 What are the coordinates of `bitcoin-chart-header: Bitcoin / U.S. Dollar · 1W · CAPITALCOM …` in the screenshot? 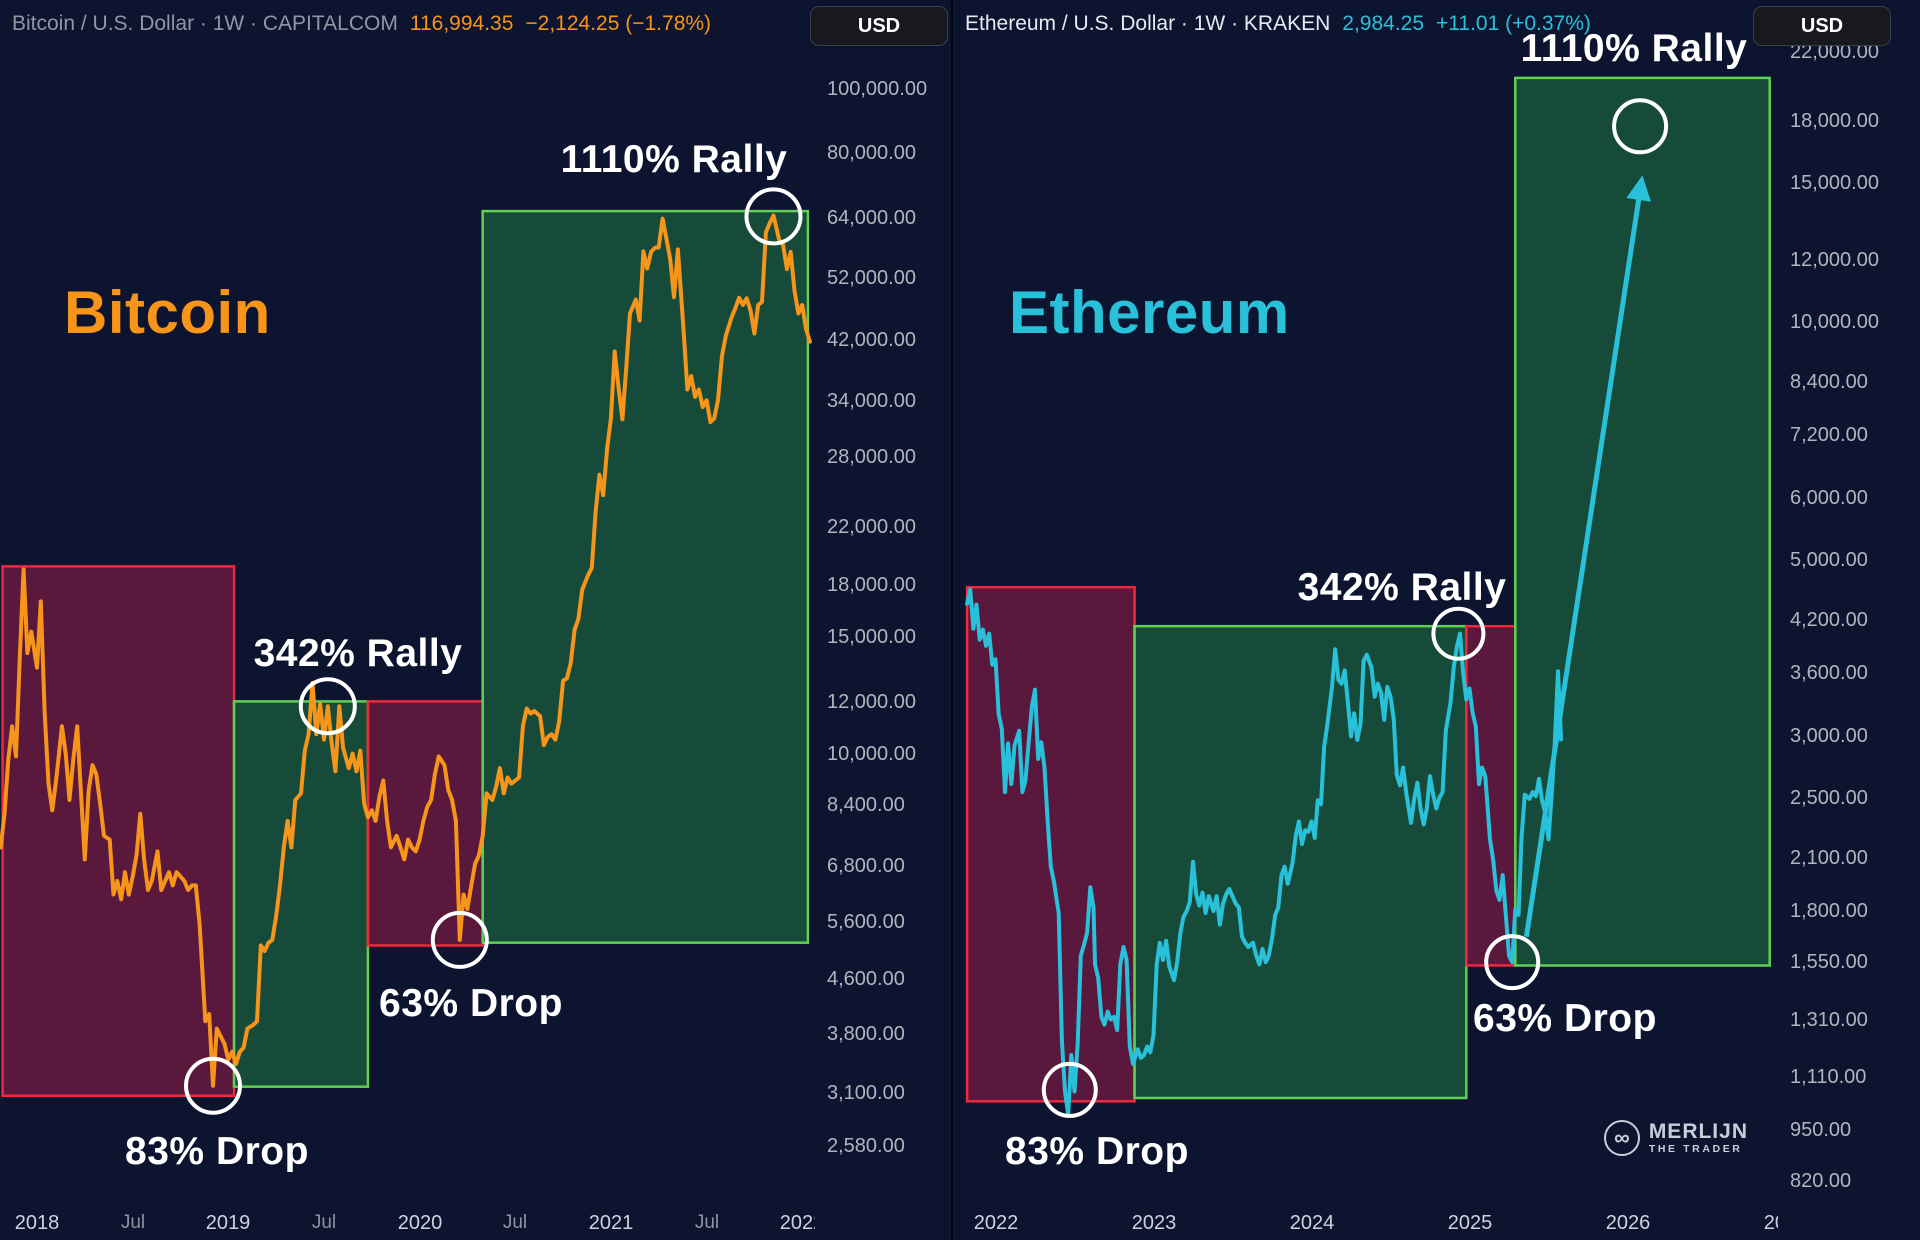 It's located at (361, 24).